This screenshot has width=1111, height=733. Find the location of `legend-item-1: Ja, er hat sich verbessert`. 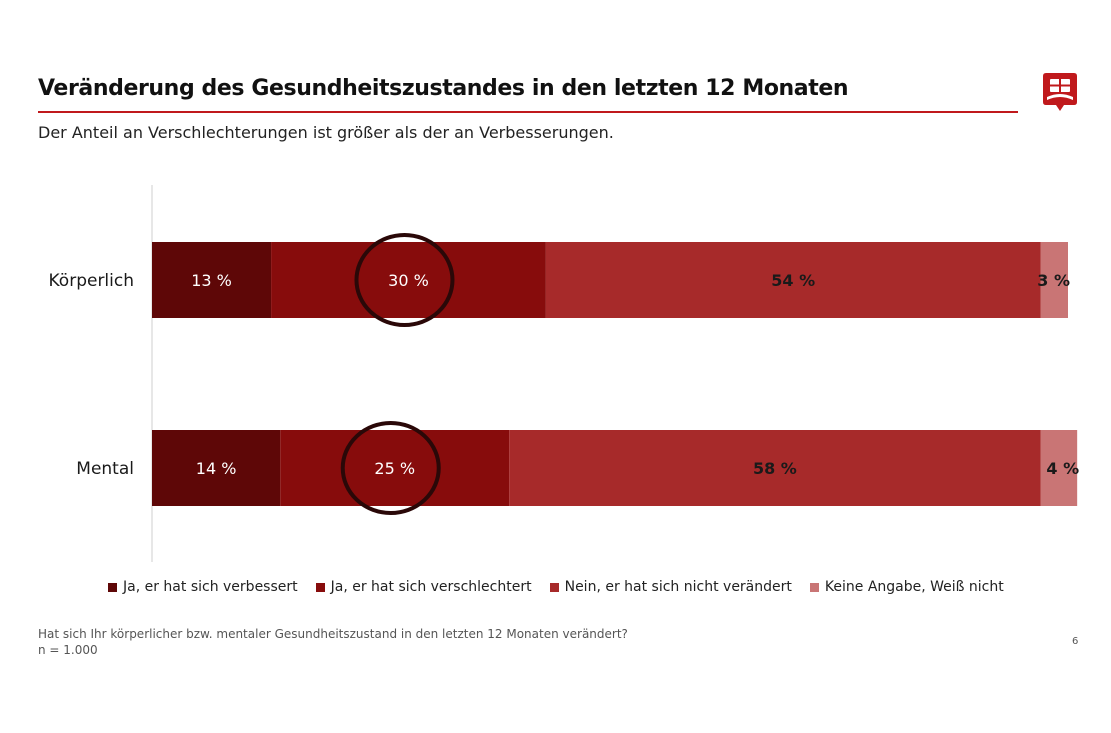

legend-item-1: Ja, er hat sich verbessert is located at coordinates (203, 587).